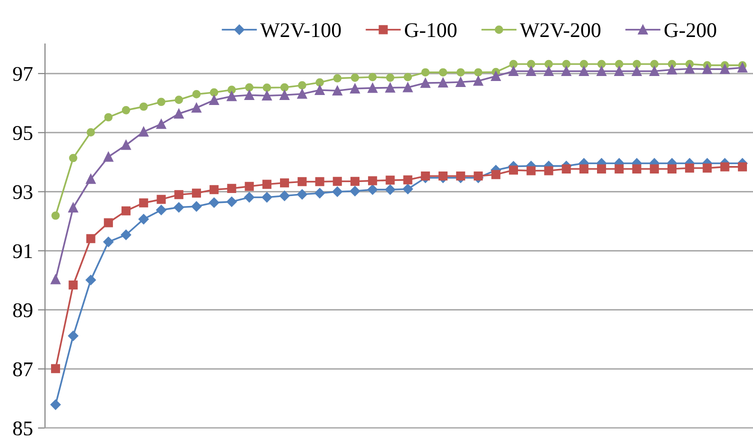 The height and width of the screenshot is (440, 753). Describe the element at coordinates (23, 369) in the screenshot. I see `y-tick-label: 87` at that location.